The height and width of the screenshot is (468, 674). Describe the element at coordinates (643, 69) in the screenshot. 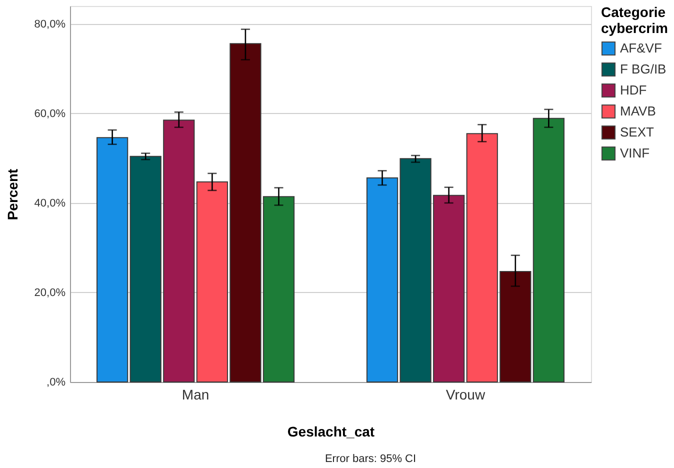

I see `legend-label: F BG/IB` at that location.